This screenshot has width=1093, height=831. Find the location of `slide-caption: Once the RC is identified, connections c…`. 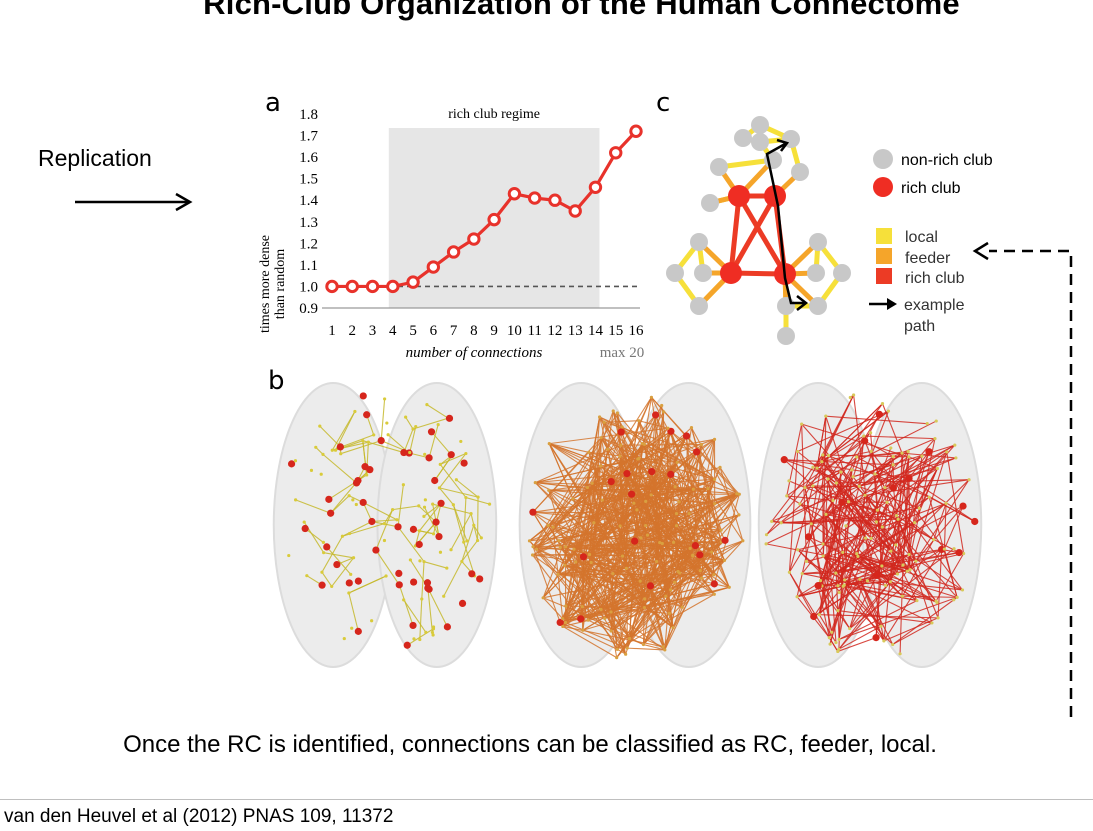

slide-caption: Once the RC is identified, connections c… is located at coordinates (530, 744).